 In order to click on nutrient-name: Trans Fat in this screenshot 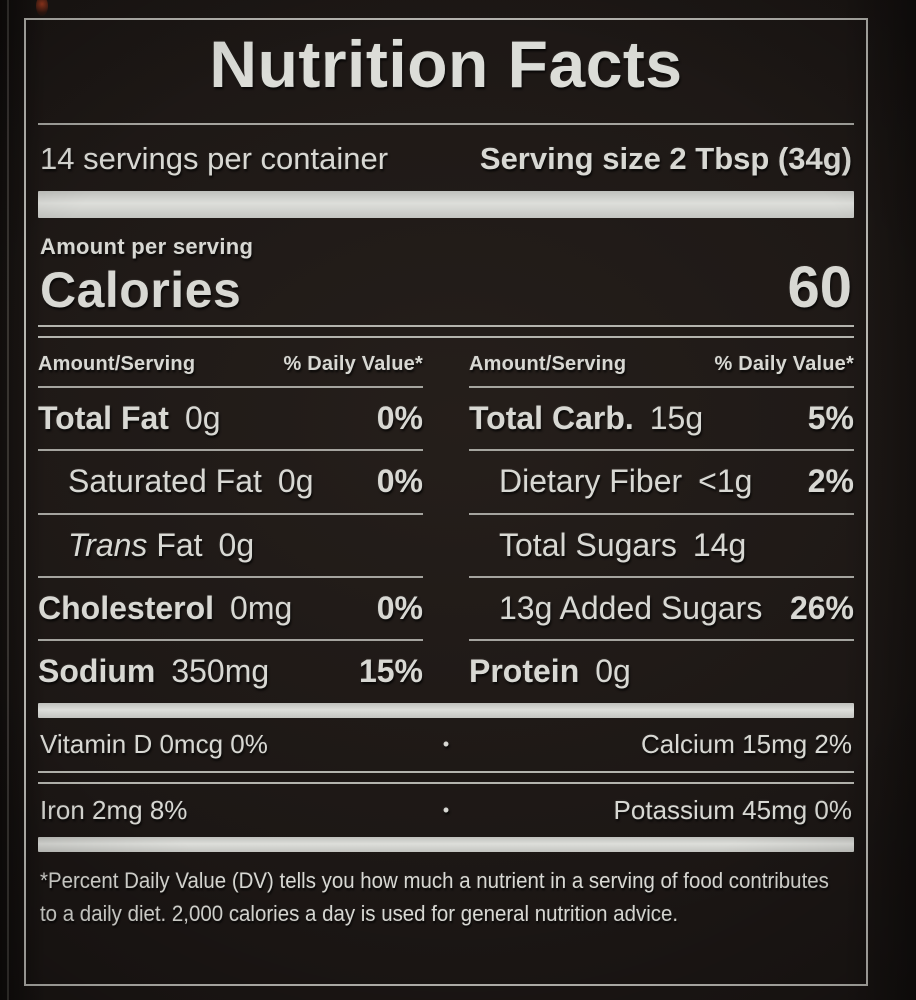, I will do `click(135, 545)`.